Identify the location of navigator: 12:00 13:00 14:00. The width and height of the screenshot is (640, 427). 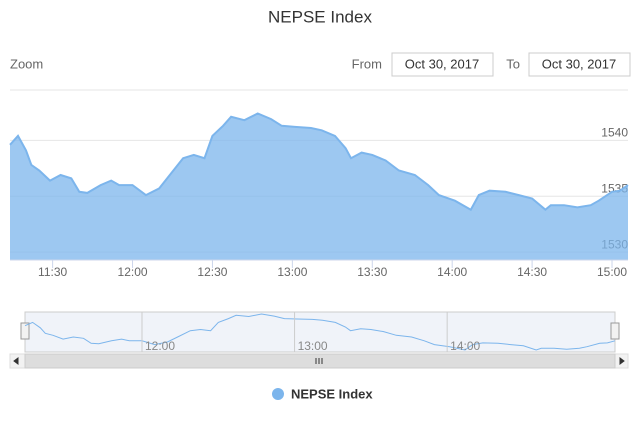
(319, 340).